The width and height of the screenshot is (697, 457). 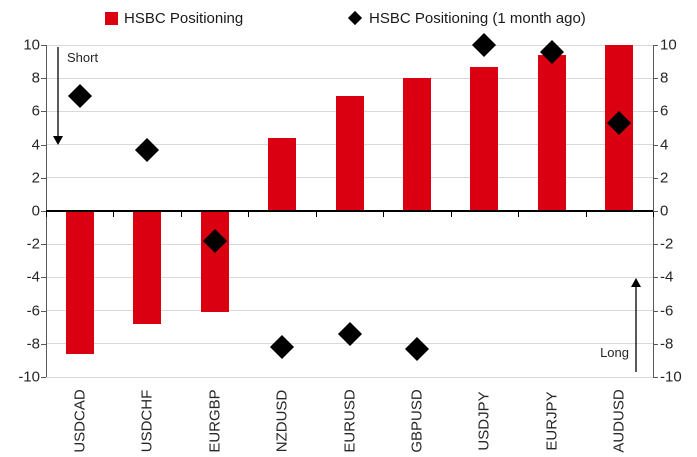 What do you see at coordinates (33, 277) in the screenshot?
I see `y-tick-label-left: -4` at bounding box center [33, 277].